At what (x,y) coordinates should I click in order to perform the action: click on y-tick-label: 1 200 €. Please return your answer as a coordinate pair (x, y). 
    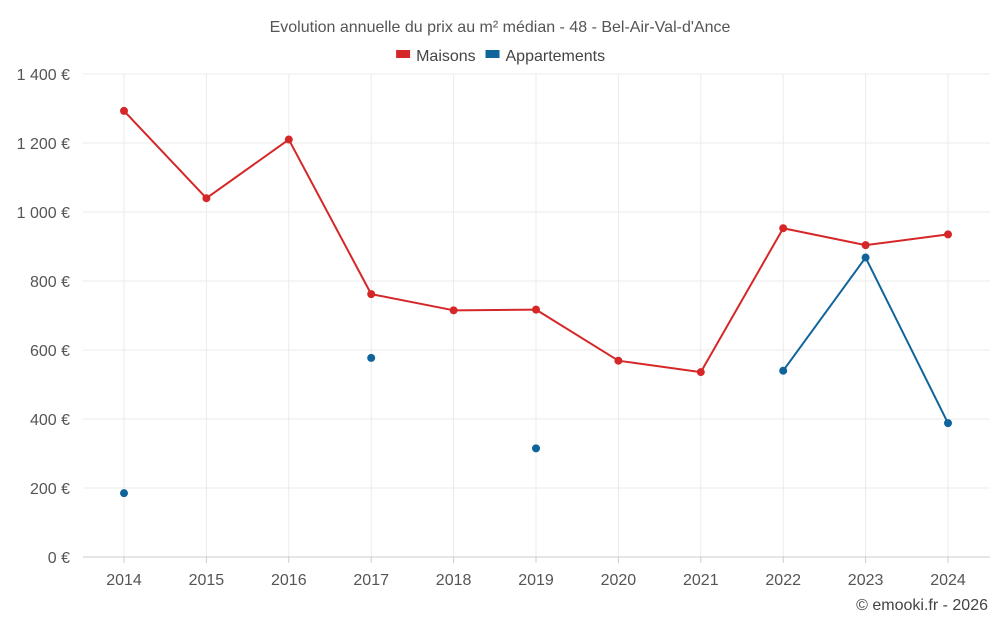
    Looking at the image, I should click on (43, 144).